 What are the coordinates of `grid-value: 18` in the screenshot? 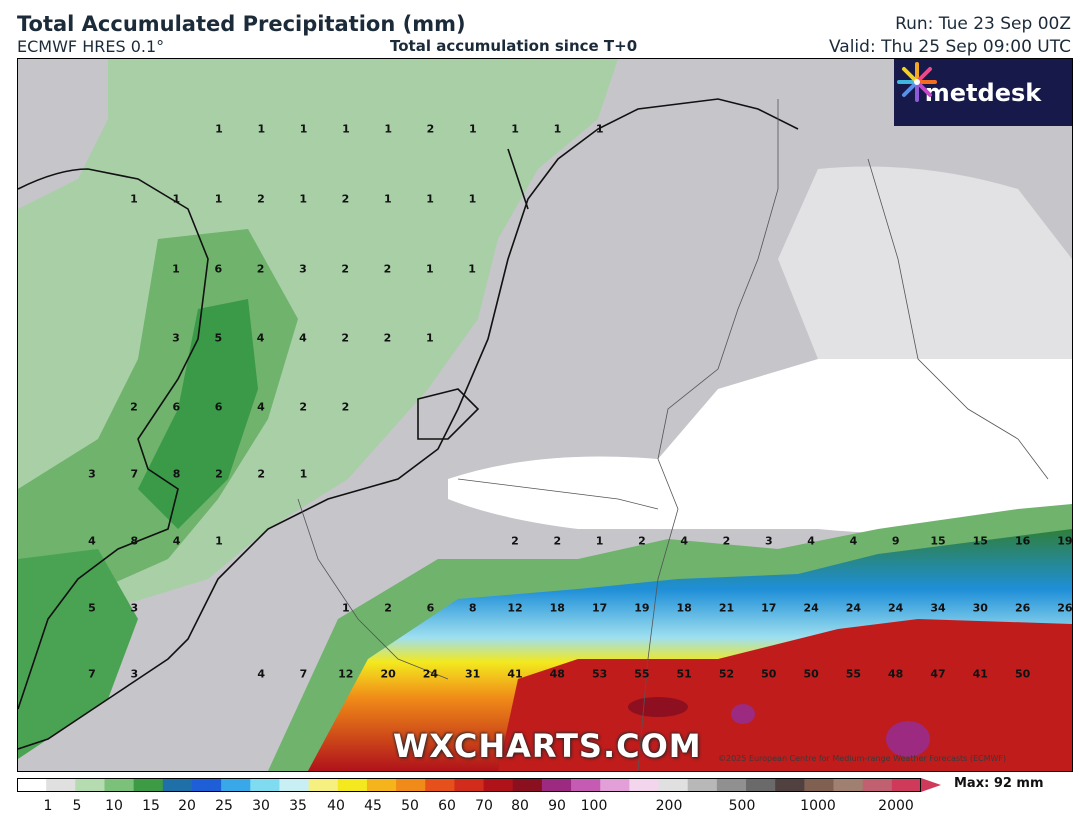 It's located at (557, 608).